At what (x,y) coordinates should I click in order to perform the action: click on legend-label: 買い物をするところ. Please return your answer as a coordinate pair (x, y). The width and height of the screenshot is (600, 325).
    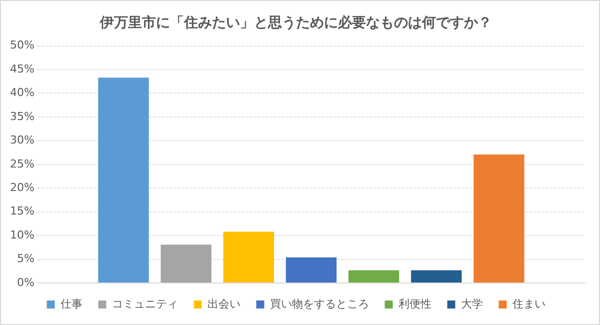
    Looking at the image, I should click on (319, 303).